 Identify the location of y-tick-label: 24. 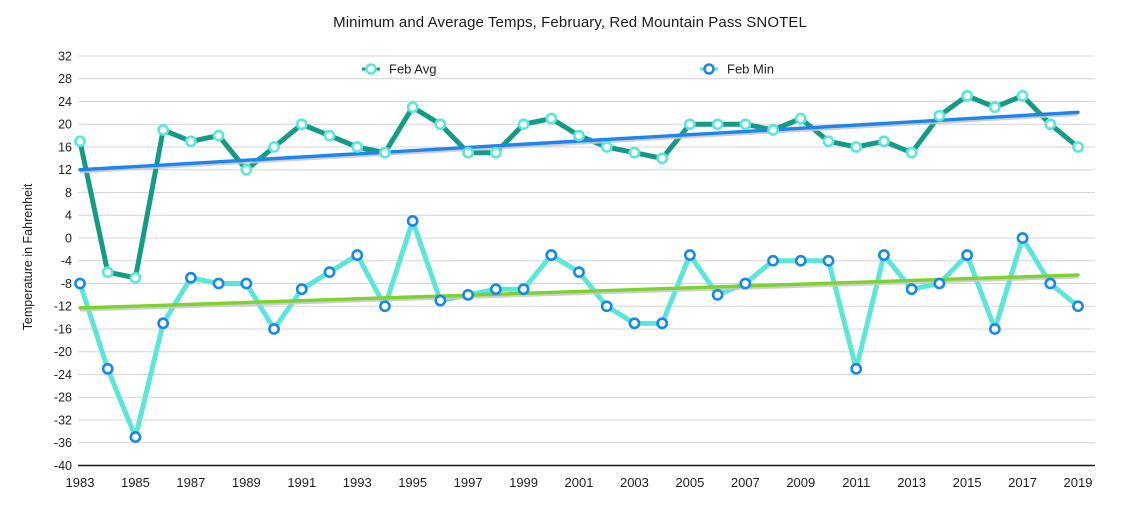
(65, 102).